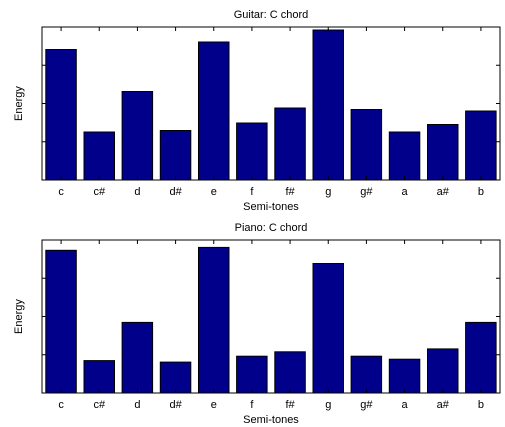 The width and height of the screenshot is (505, 427). Describe the element at coordinates (271, 15) in the screenshot. I see `chart-title: Guitar: C chord` at that location.